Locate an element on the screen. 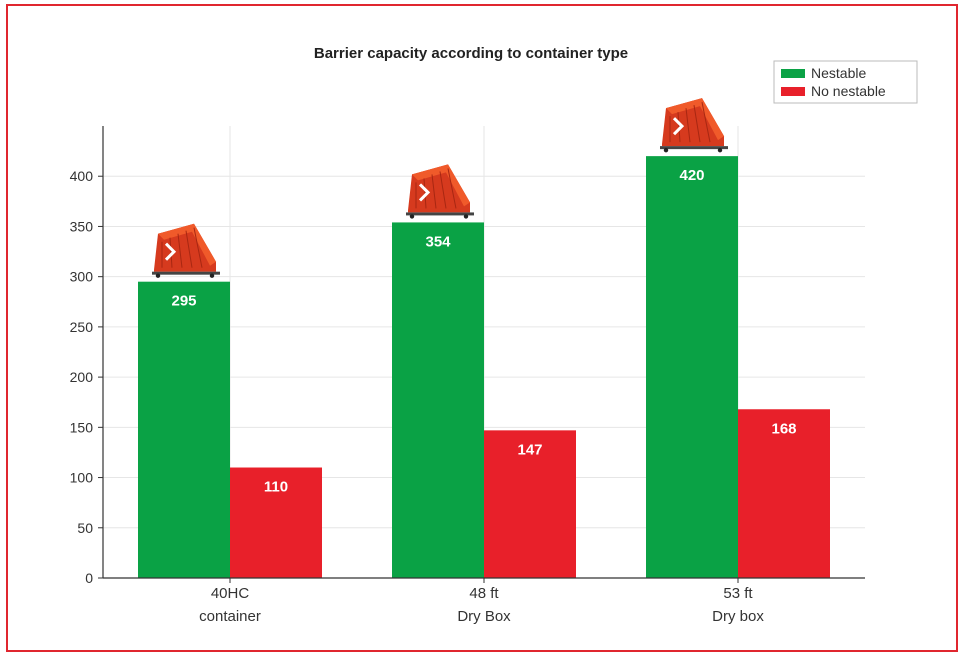 The width and height of the screenshot is (968, 658). x-tick-label-line2-1: Dry Box is located at coordinates (484, 616).